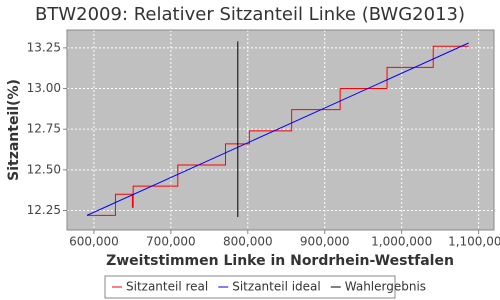 The image size is (500, 300). What do you see at coordinates (167, 287) in the screenshot?
I see `legend-label: Sitzanteil real` at bounding box center [167, 287].